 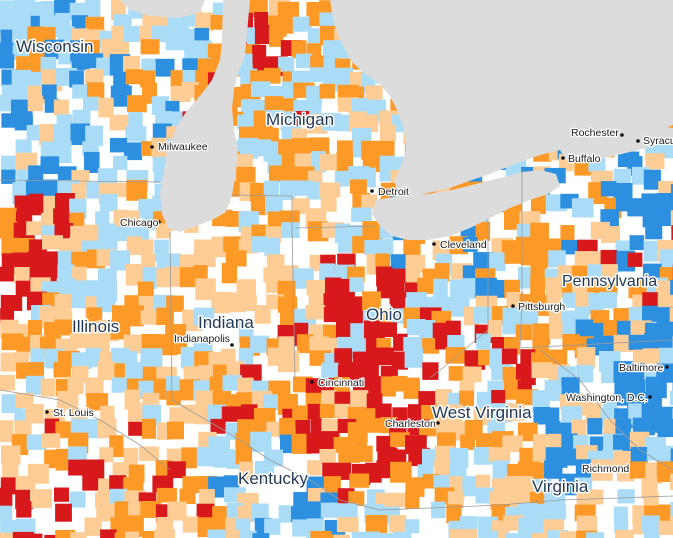 What do you see at coordinates (650, 397) in the screenshot?
I see `city-dot-washington-dc` at bounding box center [650, 397].